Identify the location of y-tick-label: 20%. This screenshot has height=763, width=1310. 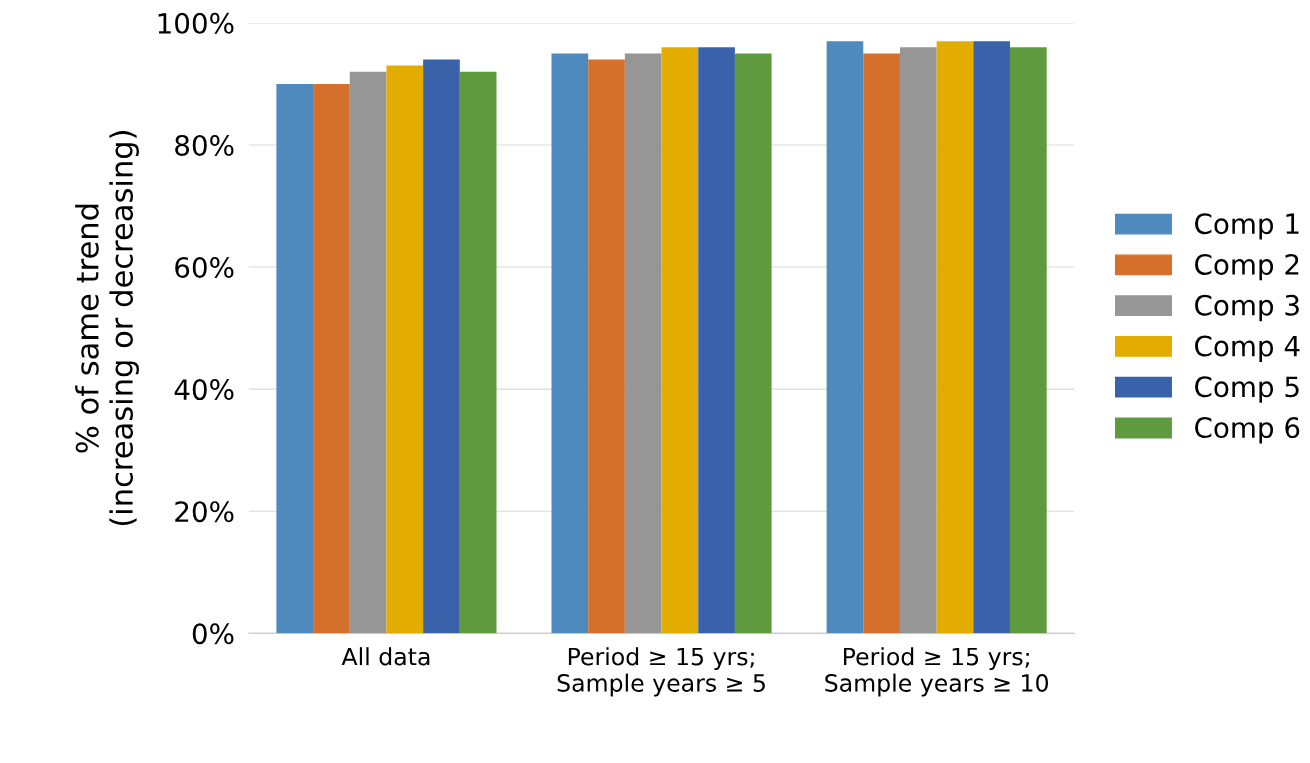
(204, 512).